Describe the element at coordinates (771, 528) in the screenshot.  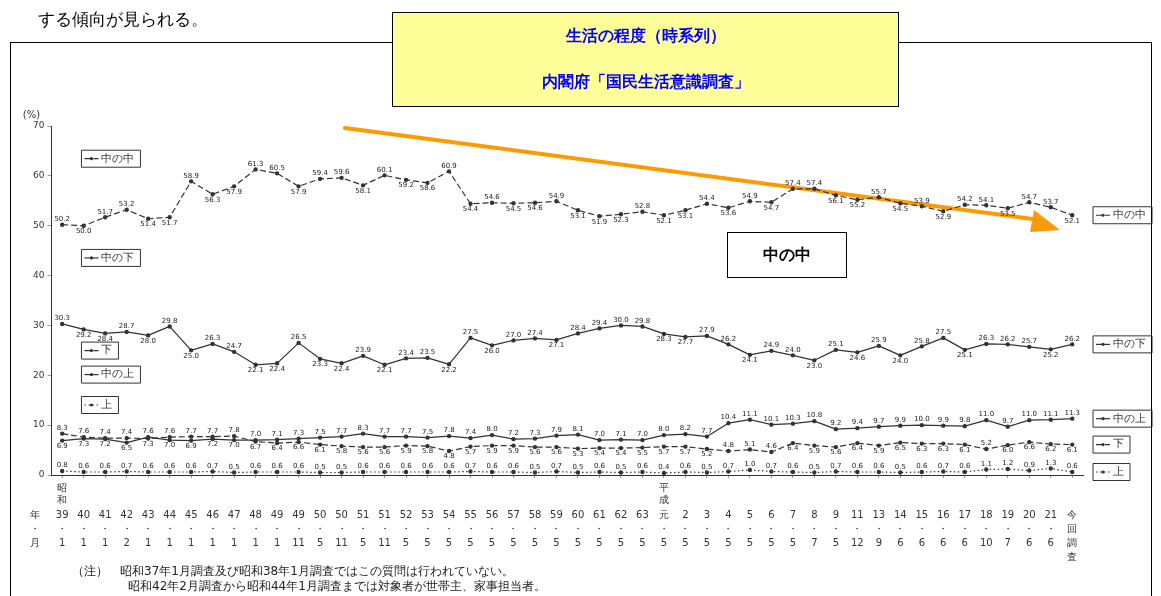
I see `x-tick-label: 6・5` at that location.